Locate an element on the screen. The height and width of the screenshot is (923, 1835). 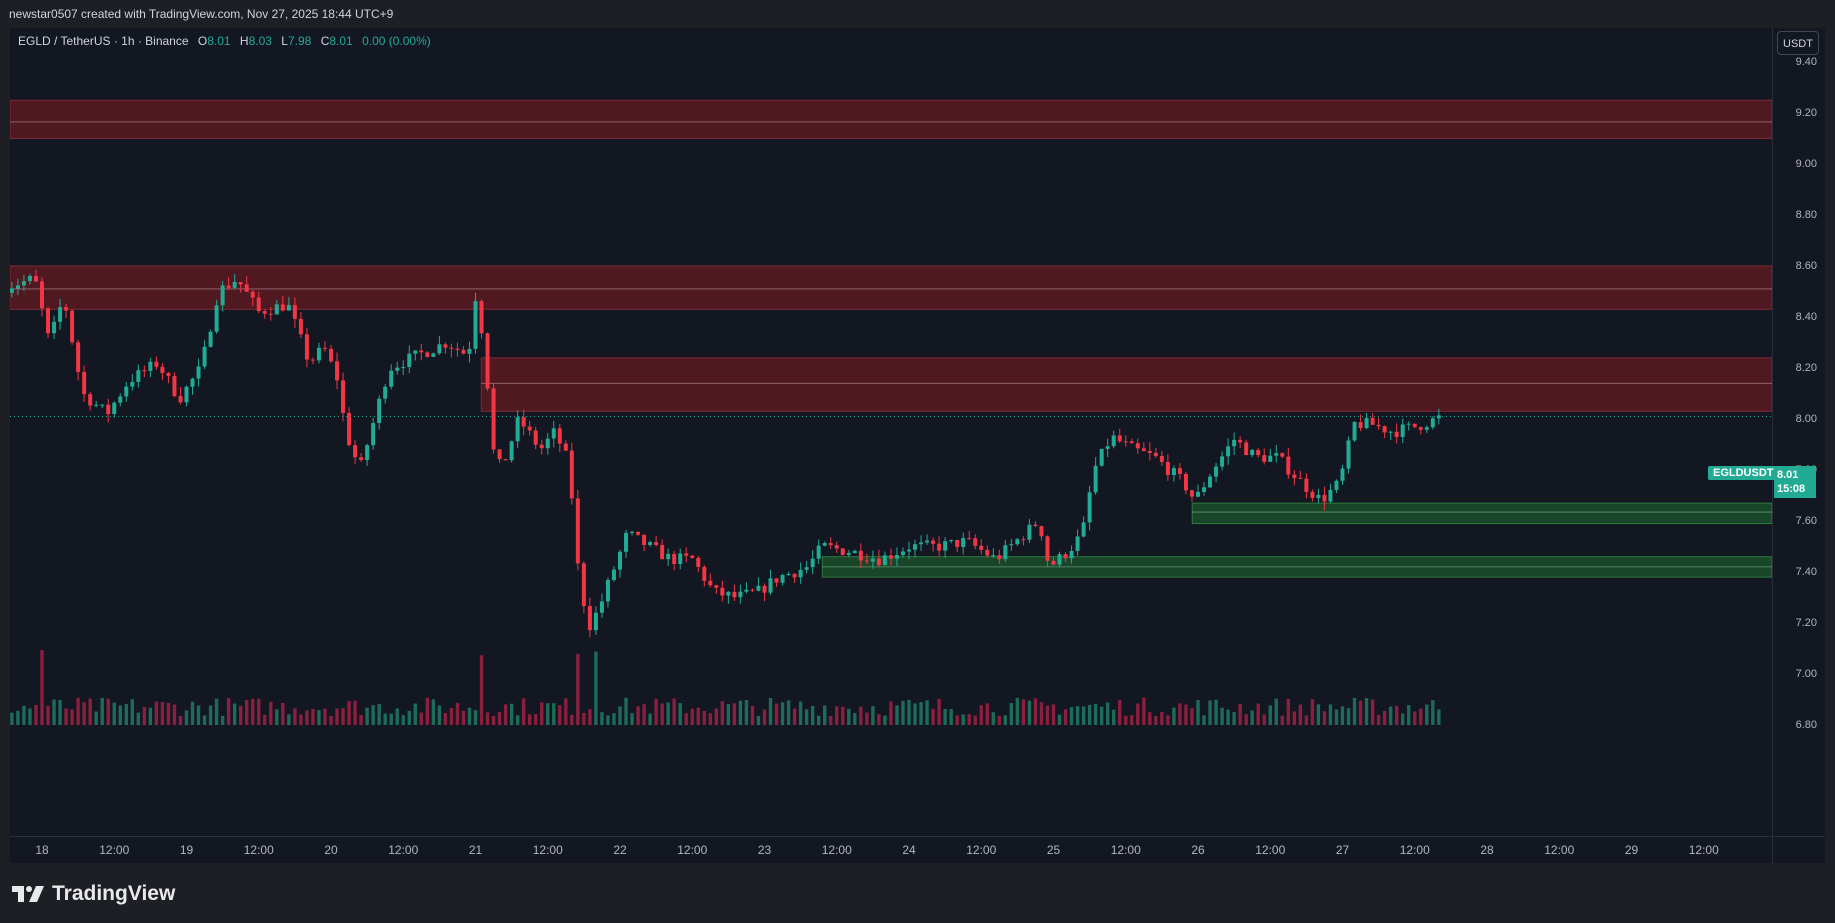
close-value: 8.01 is located at coordinates (341, 41).